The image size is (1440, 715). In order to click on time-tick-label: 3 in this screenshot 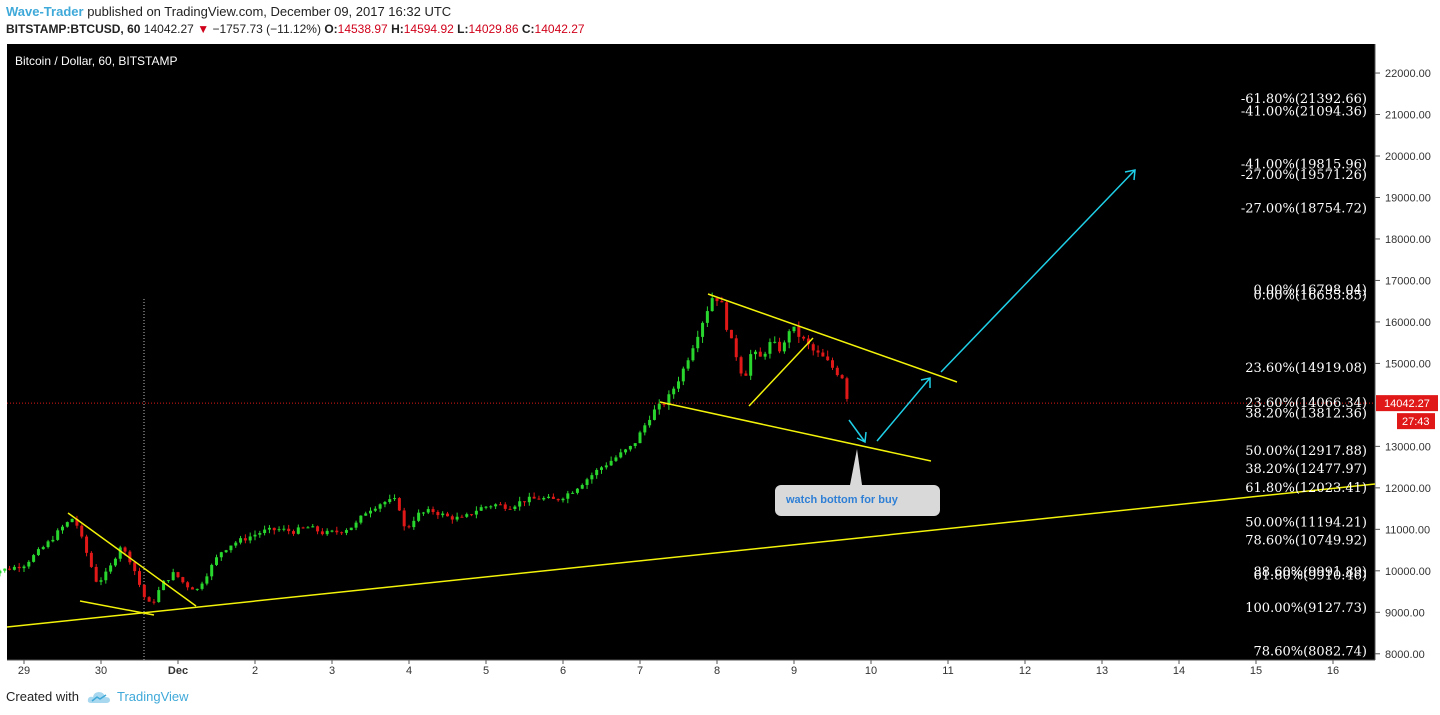, I will do `click(332, 671)`.